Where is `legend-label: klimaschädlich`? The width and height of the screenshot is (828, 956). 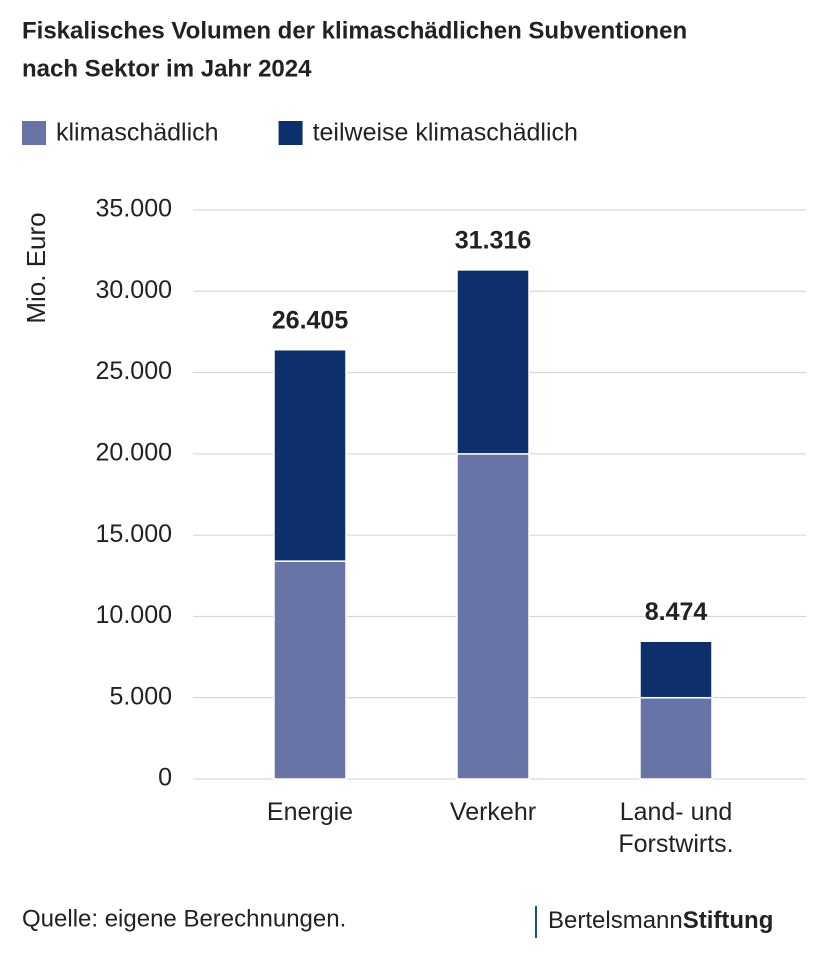 legend-label: klimaschädlich is located at coordinates (137, 133).